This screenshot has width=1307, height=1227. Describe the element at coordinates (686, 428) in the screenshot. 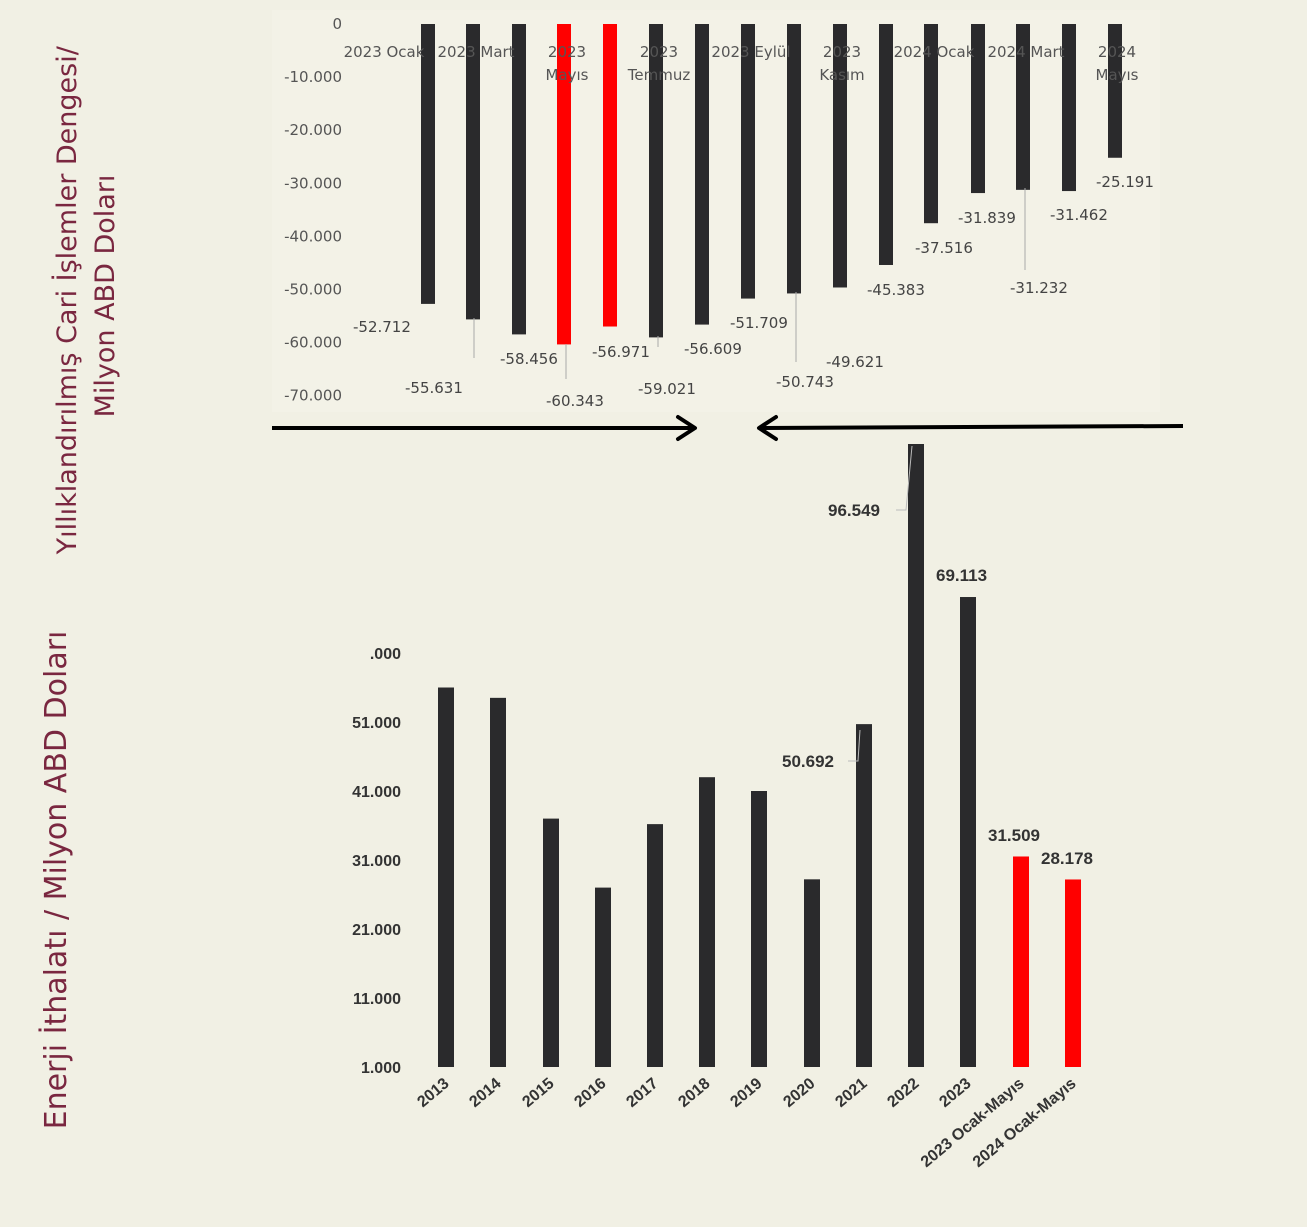

I see `arrow-right-head` at that location.